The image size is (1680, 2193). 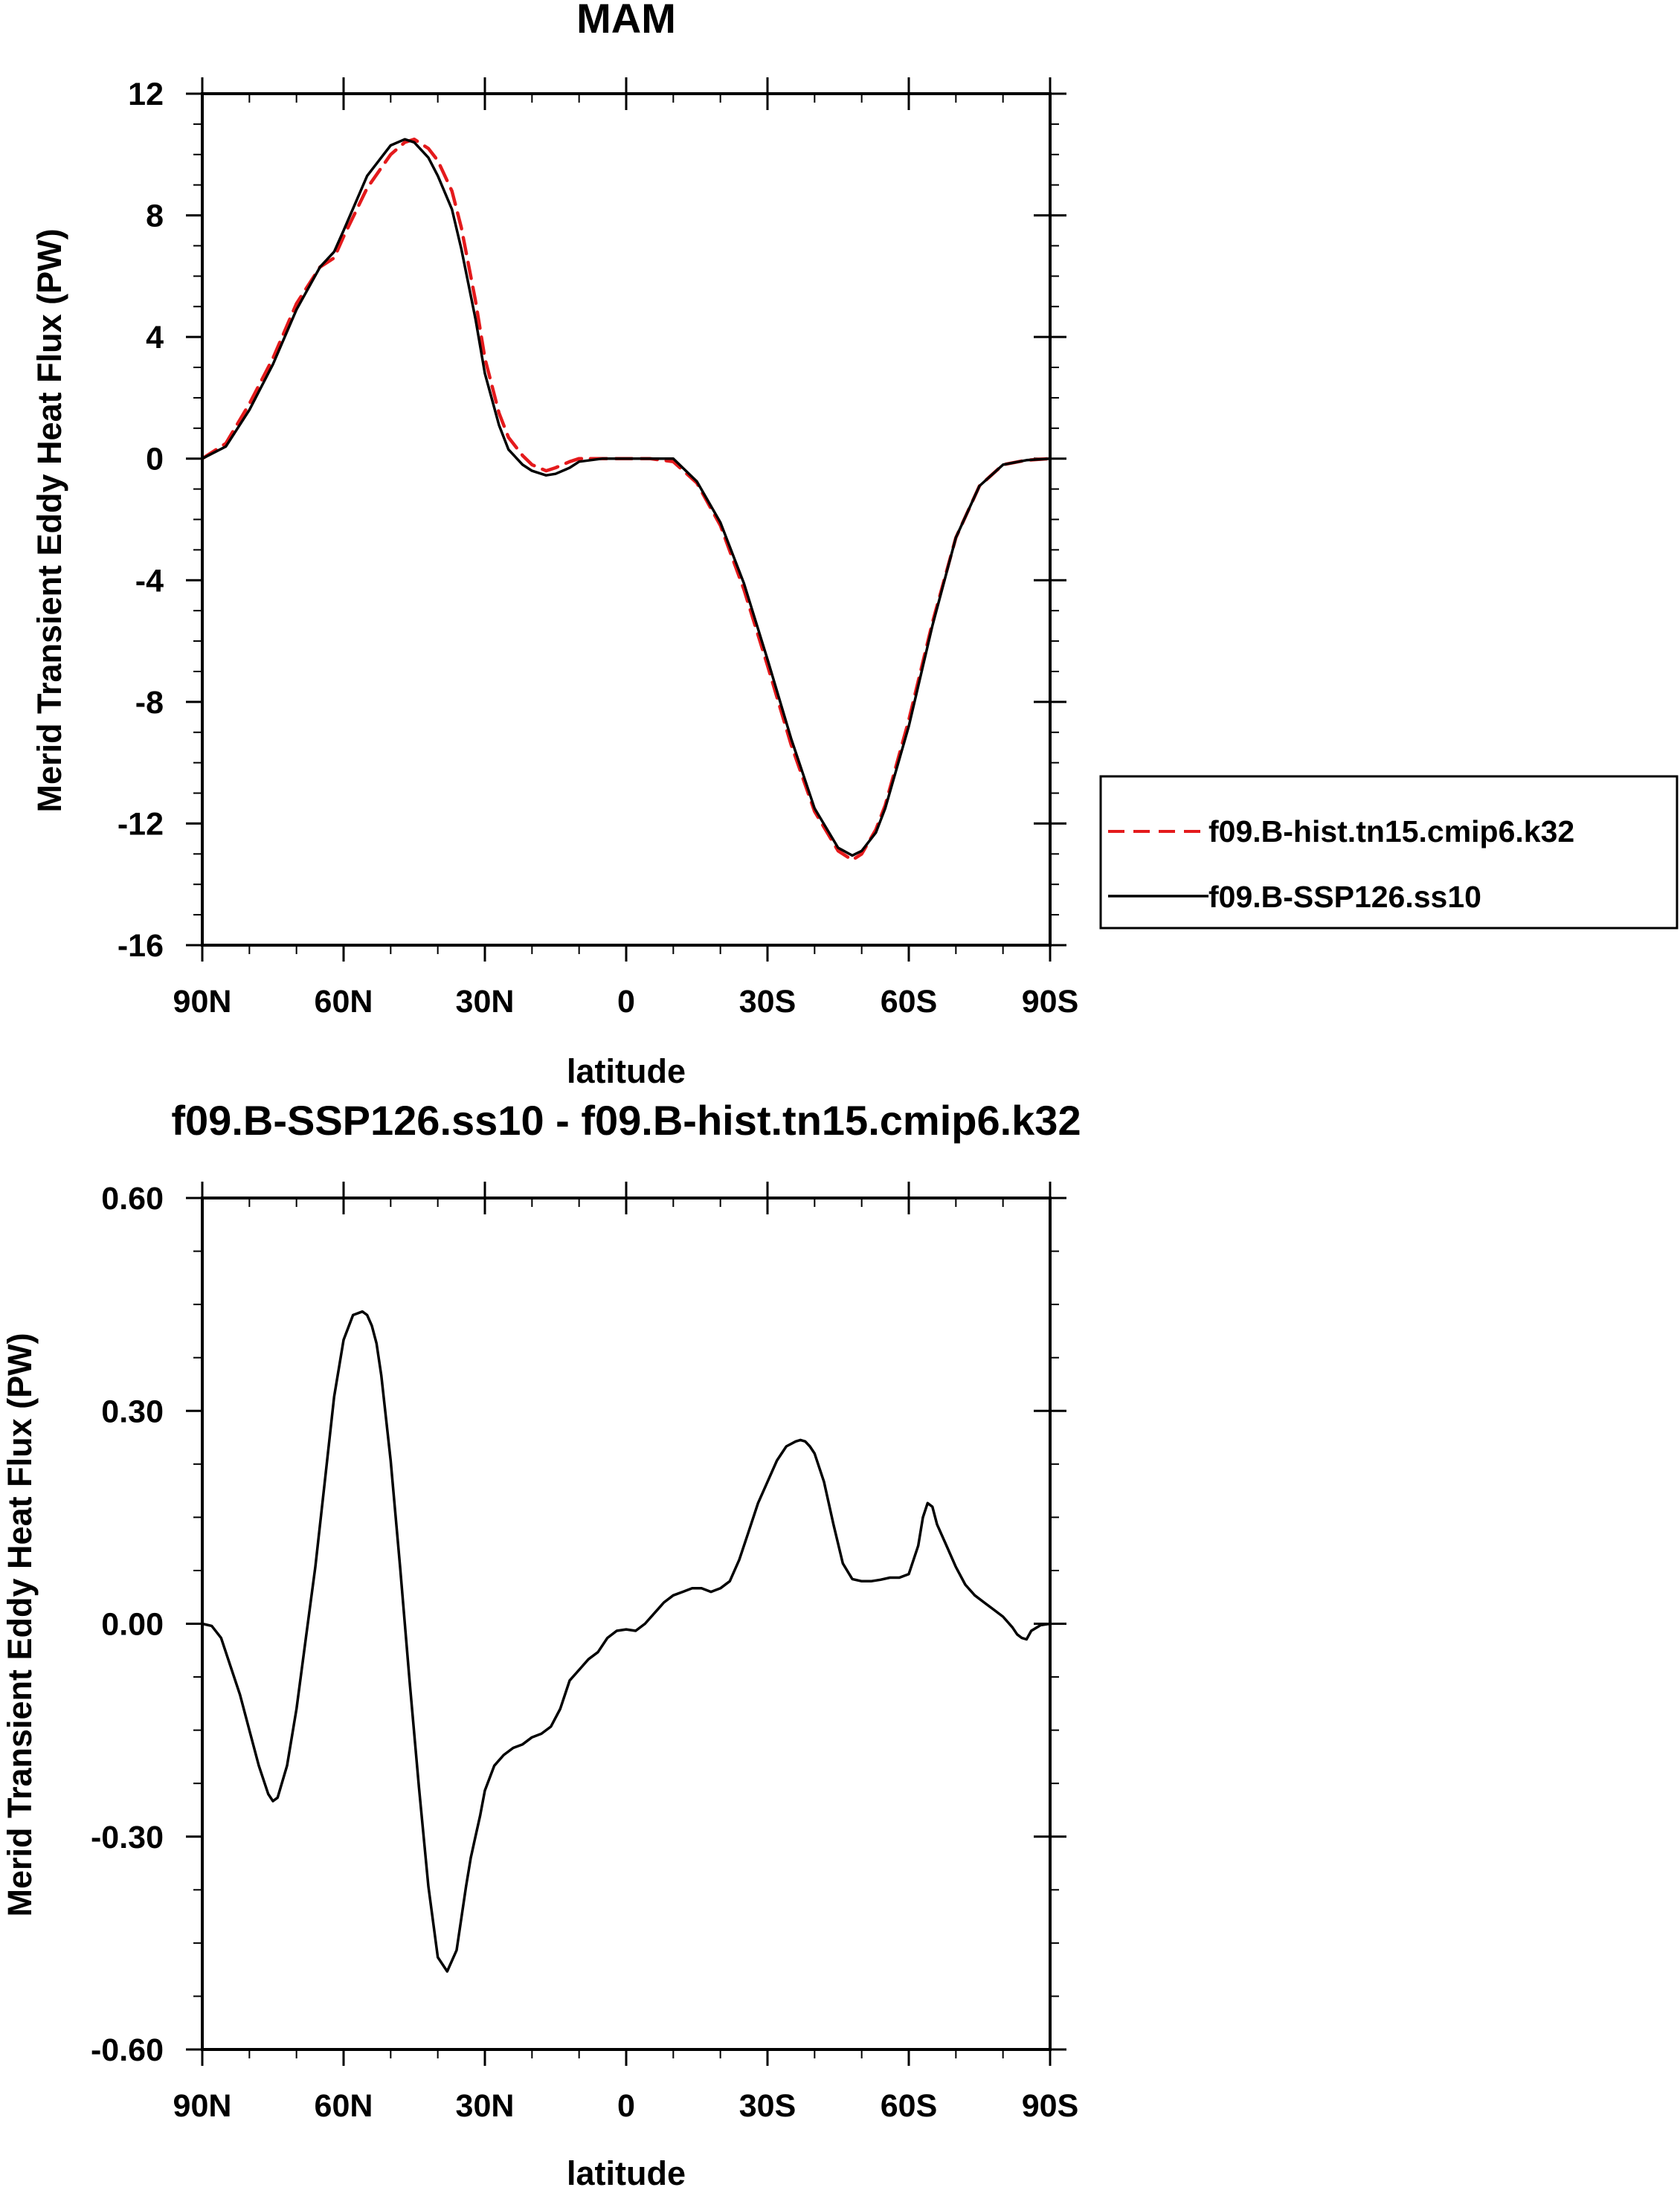 What do you see at coordinates (128, 2050) in the screenshot?
I see `bottom-y-tick-label: -0.60` at bounding box center [128, 2050].